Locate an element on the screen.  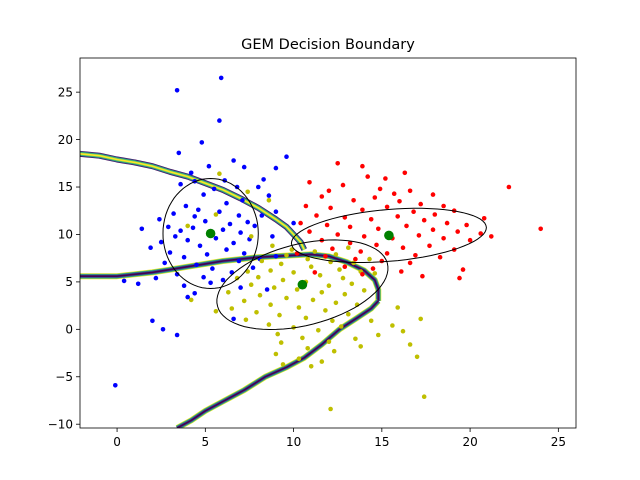
chart-title: GEM Decision Boundary is located at coordinates (328, 45).